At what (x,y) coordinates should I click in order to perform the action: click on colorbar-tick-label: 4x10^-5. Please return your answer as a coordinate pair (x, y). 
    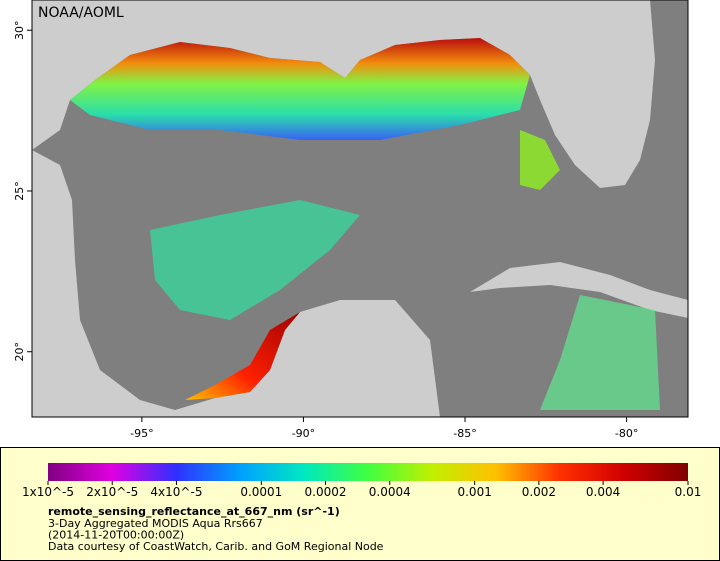
    Looking at the image, I should click on (176, 492).